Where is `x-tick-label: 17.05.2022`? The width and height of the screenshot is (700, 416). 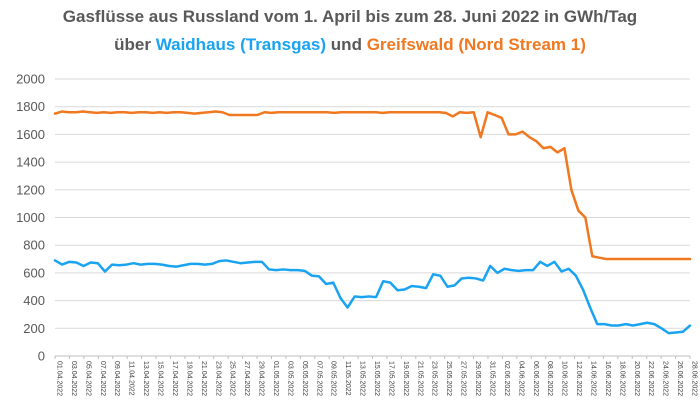 x-tick-label: 17.05.2022 is located at coordinates (390, 378).